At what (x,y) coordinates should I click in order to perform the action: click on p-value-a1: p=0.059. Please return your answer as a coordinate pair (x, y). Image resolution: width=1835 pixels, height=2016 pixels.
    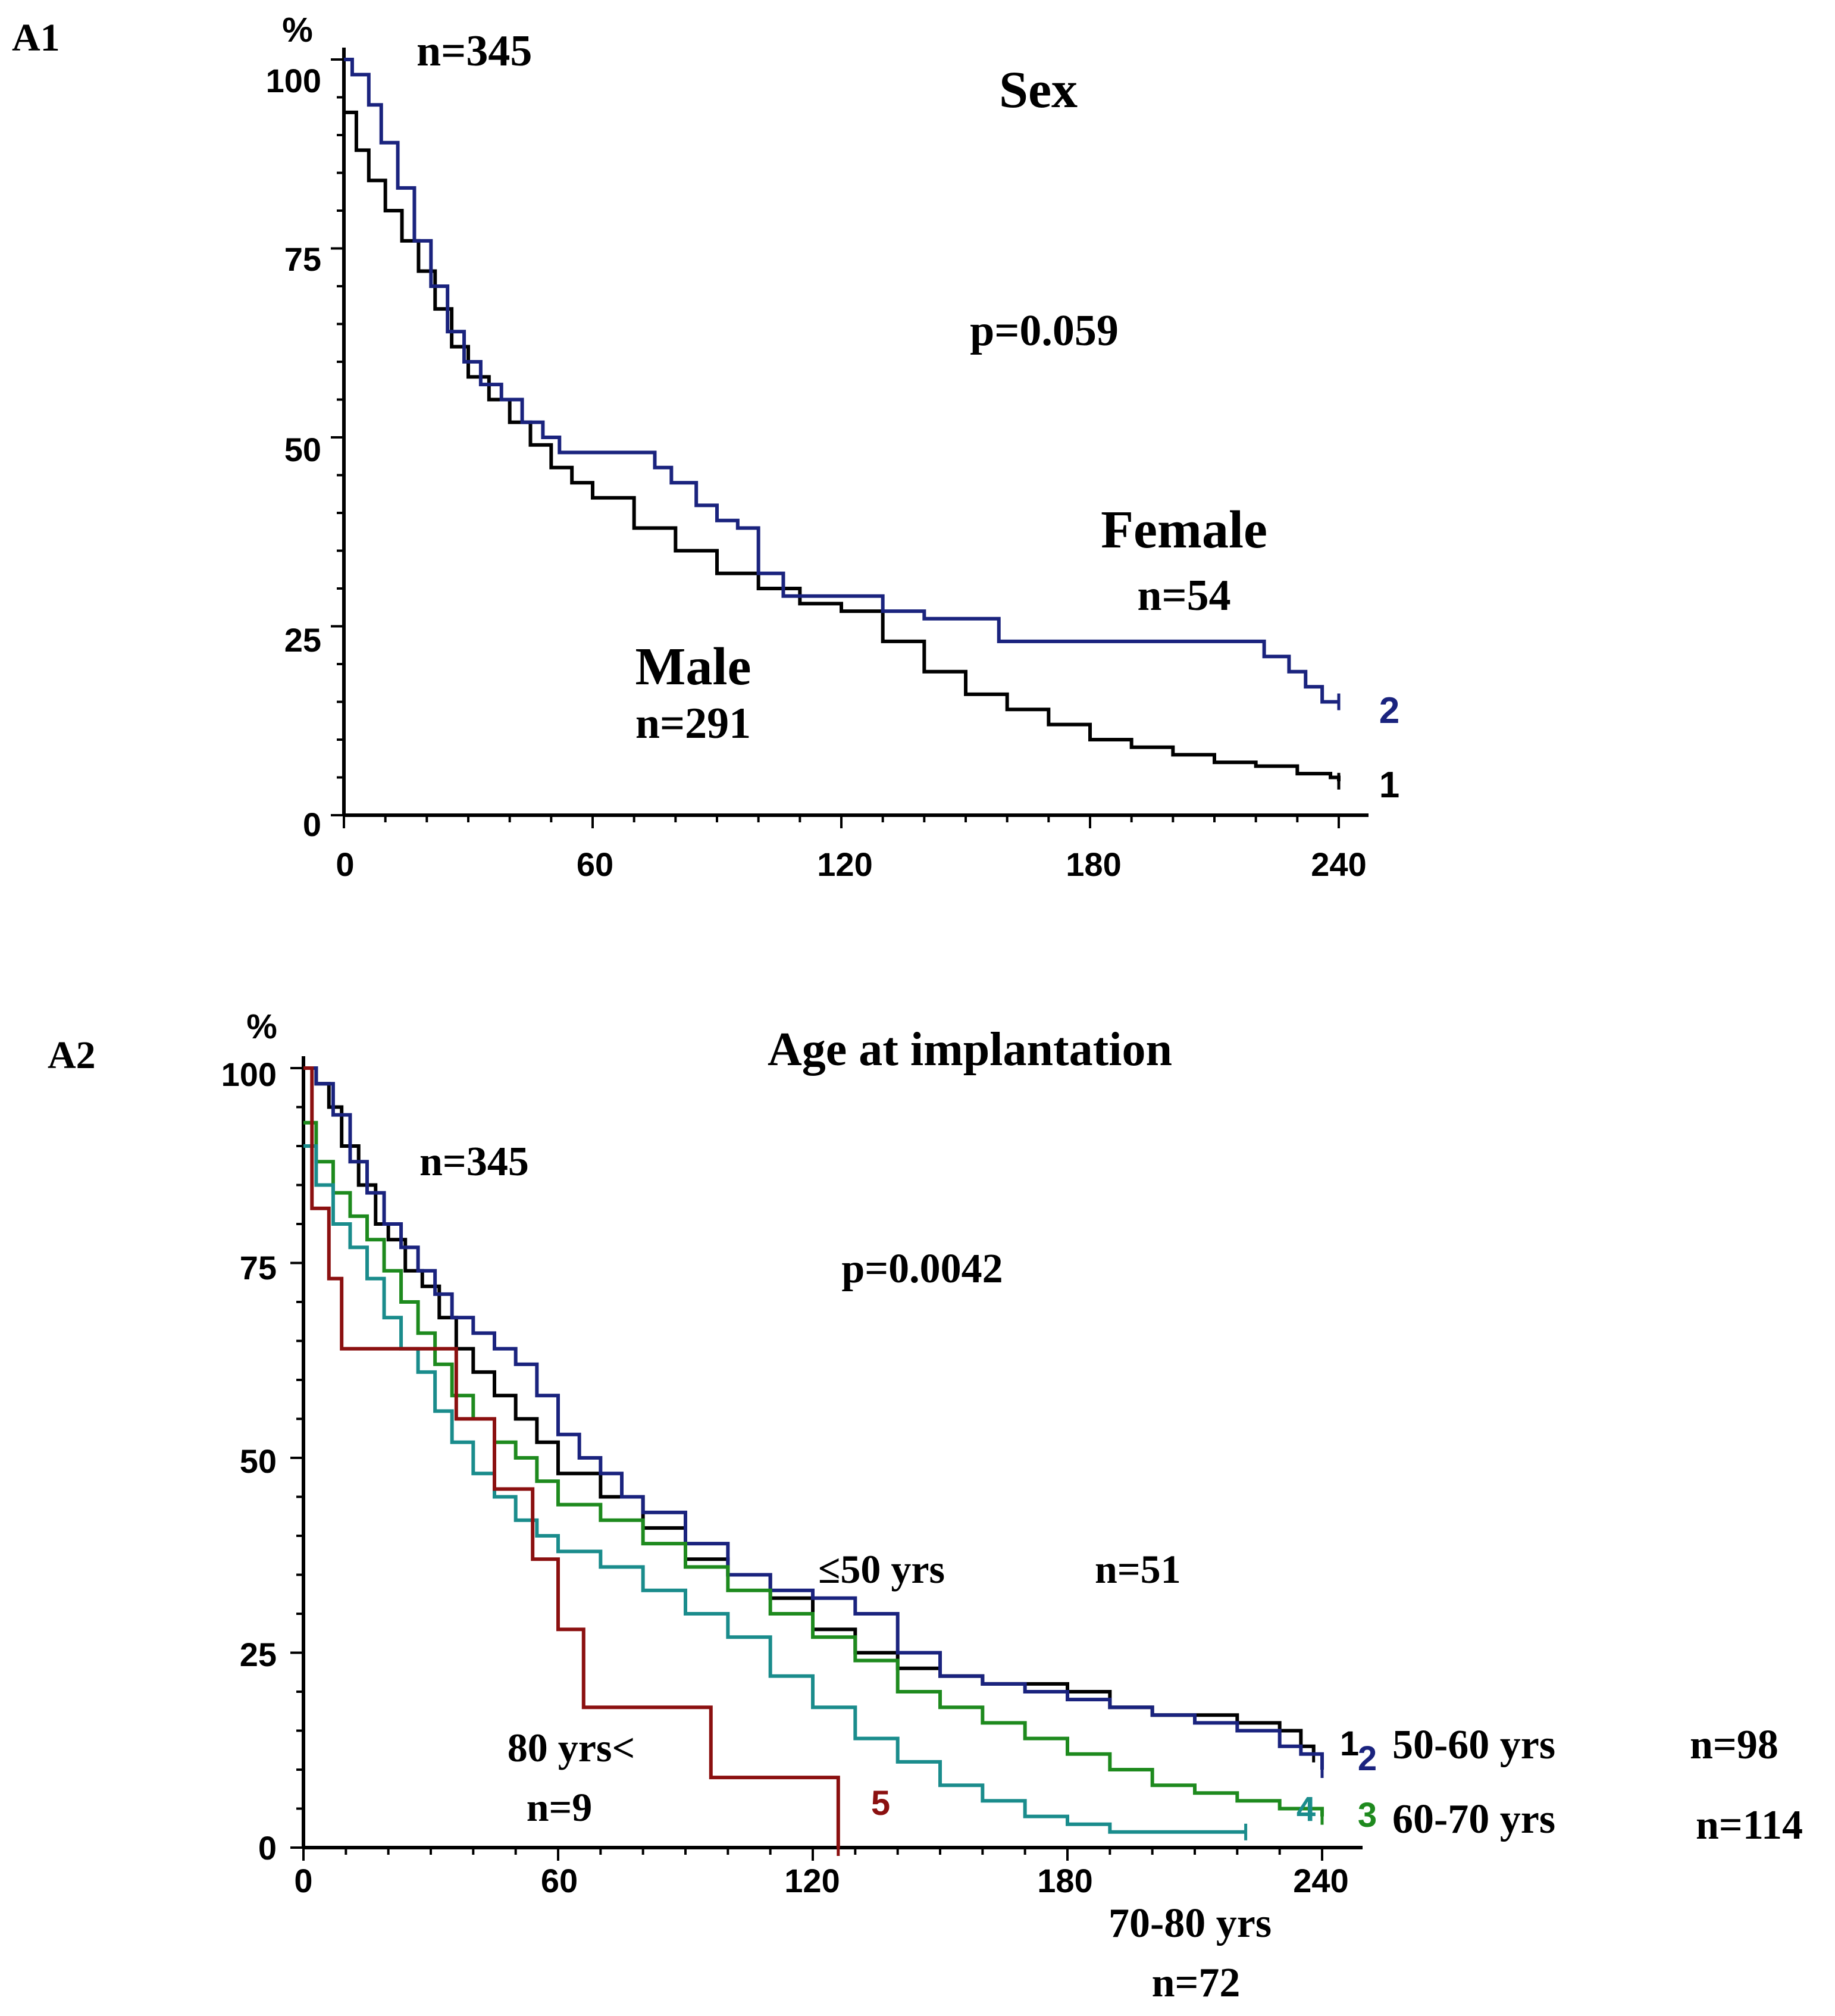
    Looking at the image, I should click on (1044, 330).